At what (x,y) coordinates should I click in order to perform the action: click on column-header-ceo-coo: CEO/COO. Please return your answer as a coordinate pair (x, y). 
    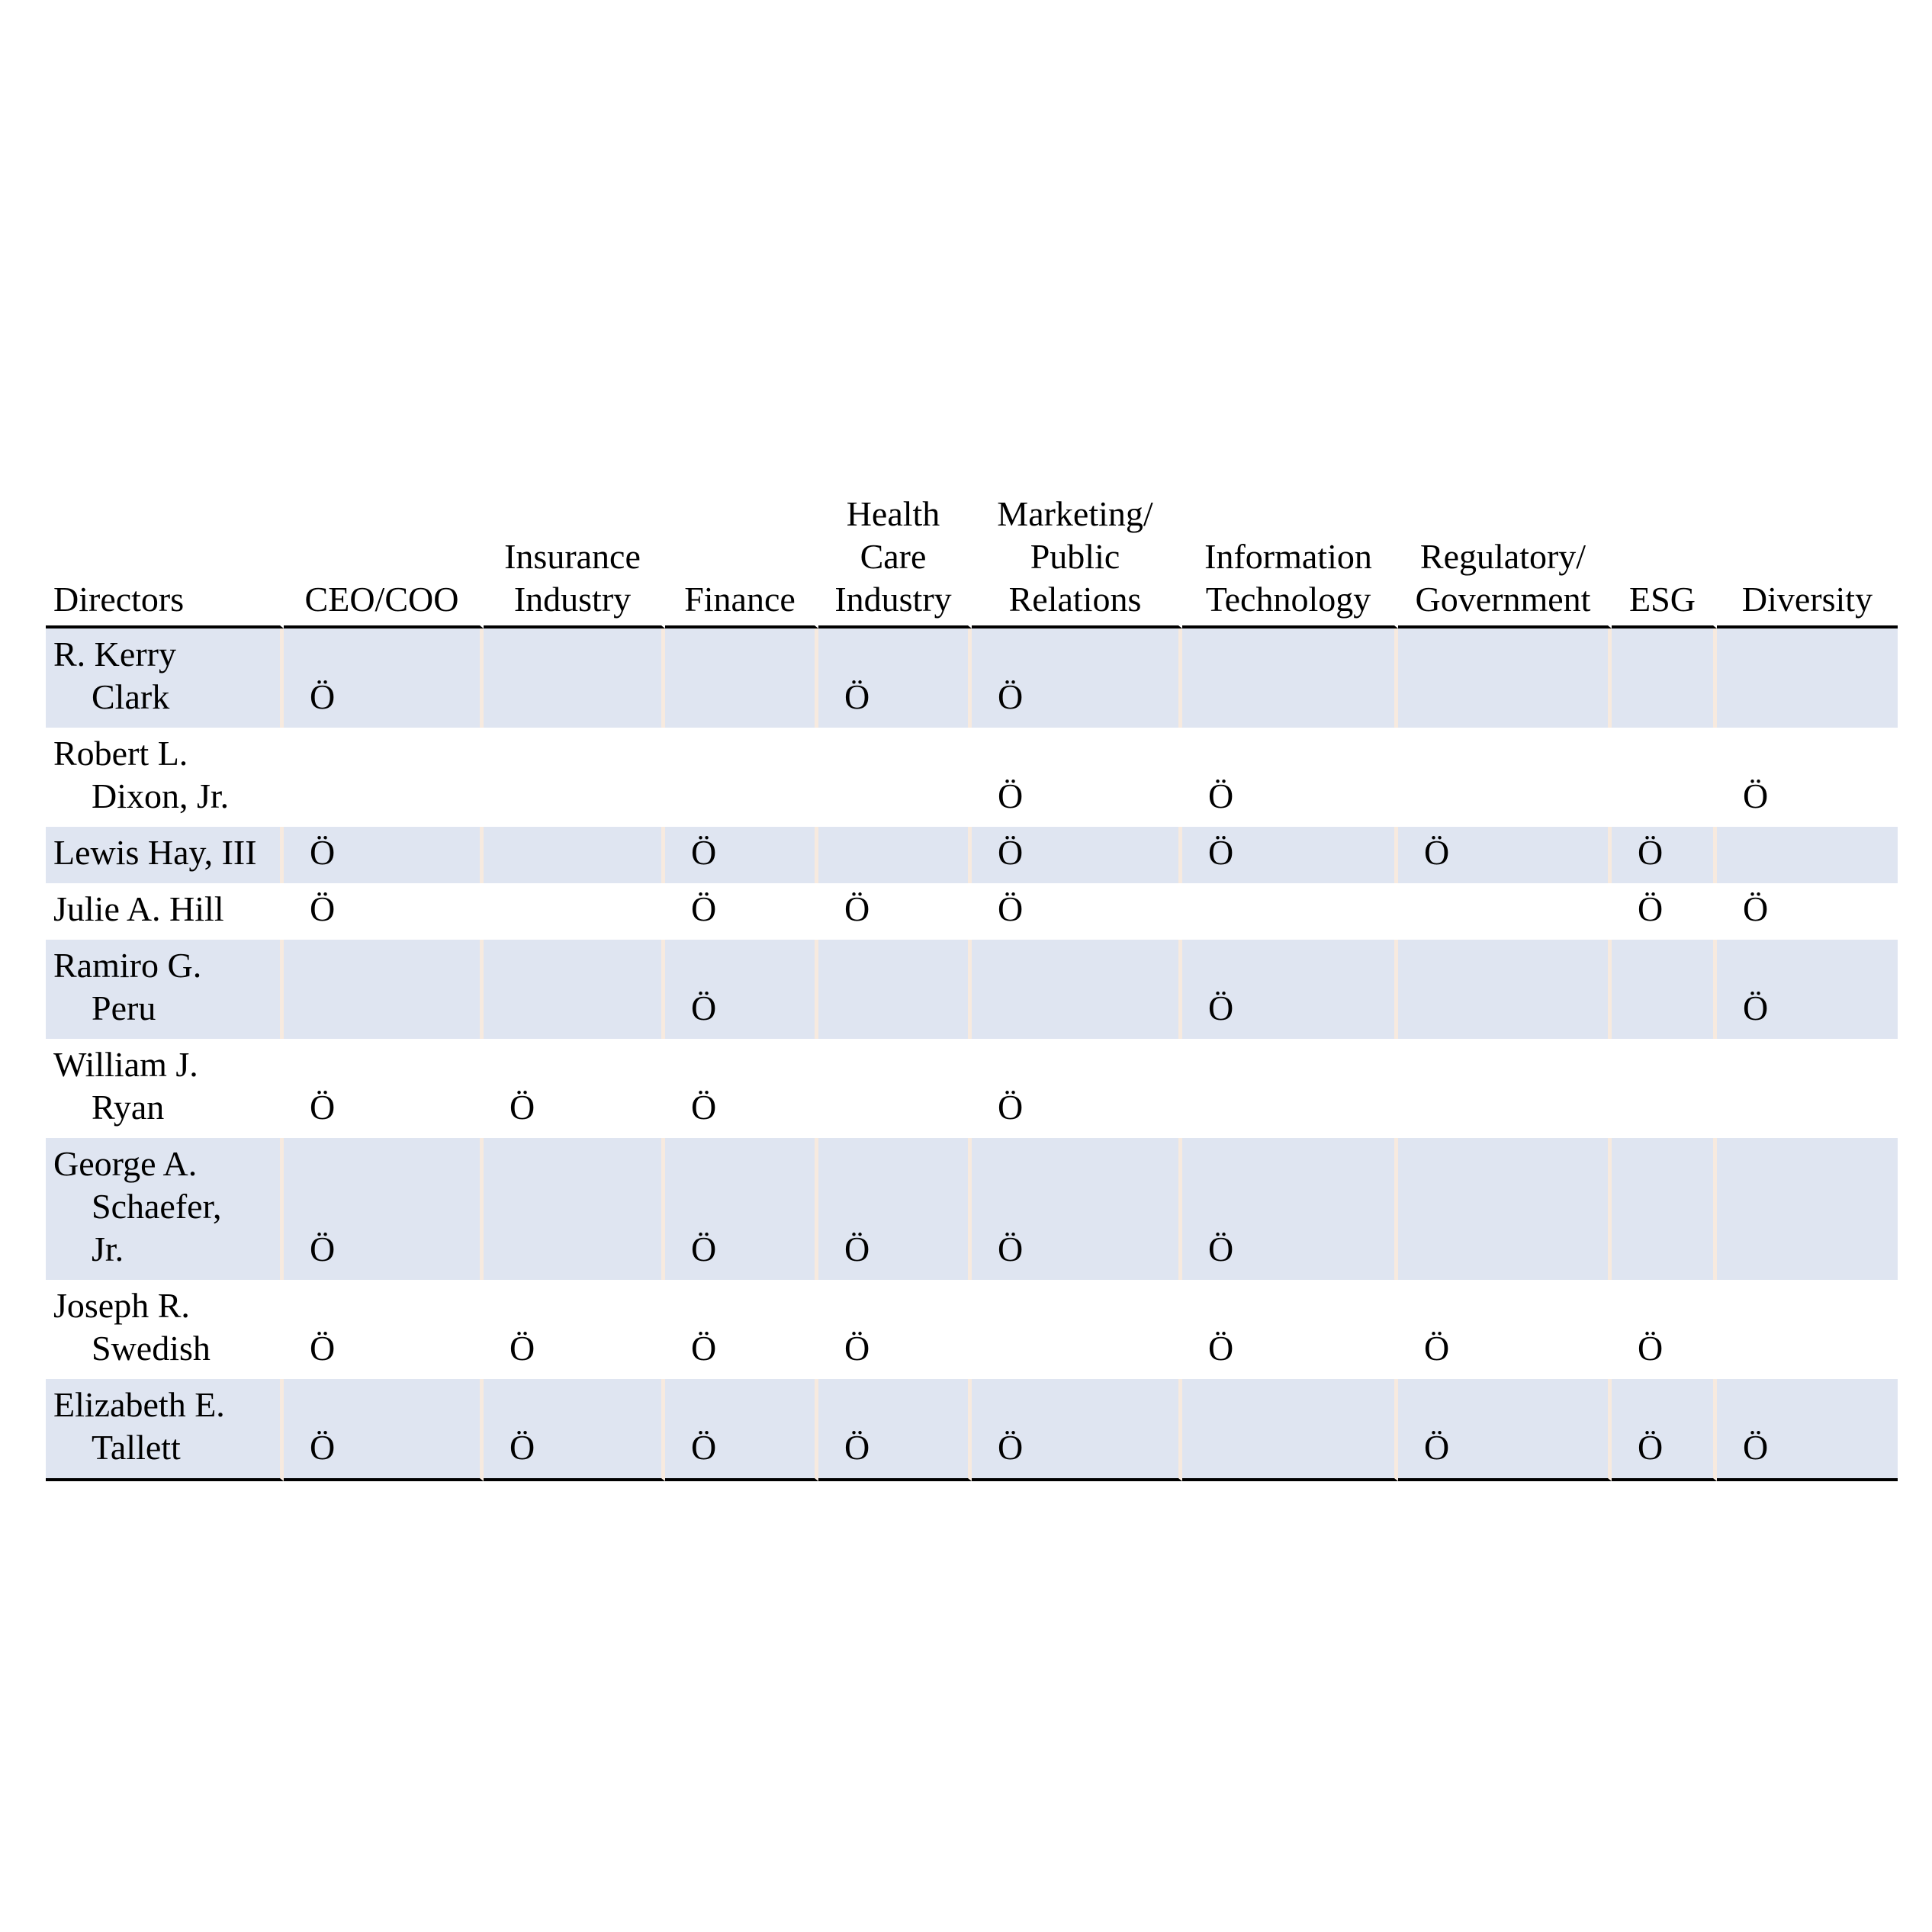
    Looking at the image, I should click on (384, 549).